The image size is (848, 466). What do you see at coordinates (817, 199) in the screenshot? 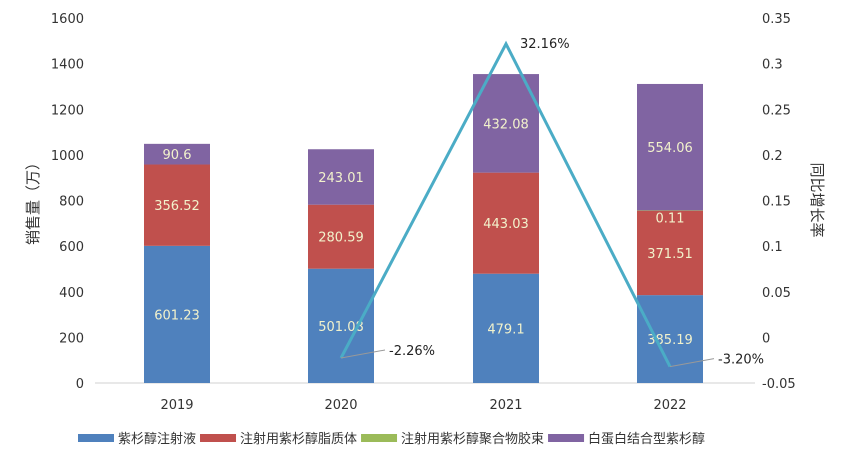
I see `y2-axis-title: 同比增长率` at bounding box center [817, 199].